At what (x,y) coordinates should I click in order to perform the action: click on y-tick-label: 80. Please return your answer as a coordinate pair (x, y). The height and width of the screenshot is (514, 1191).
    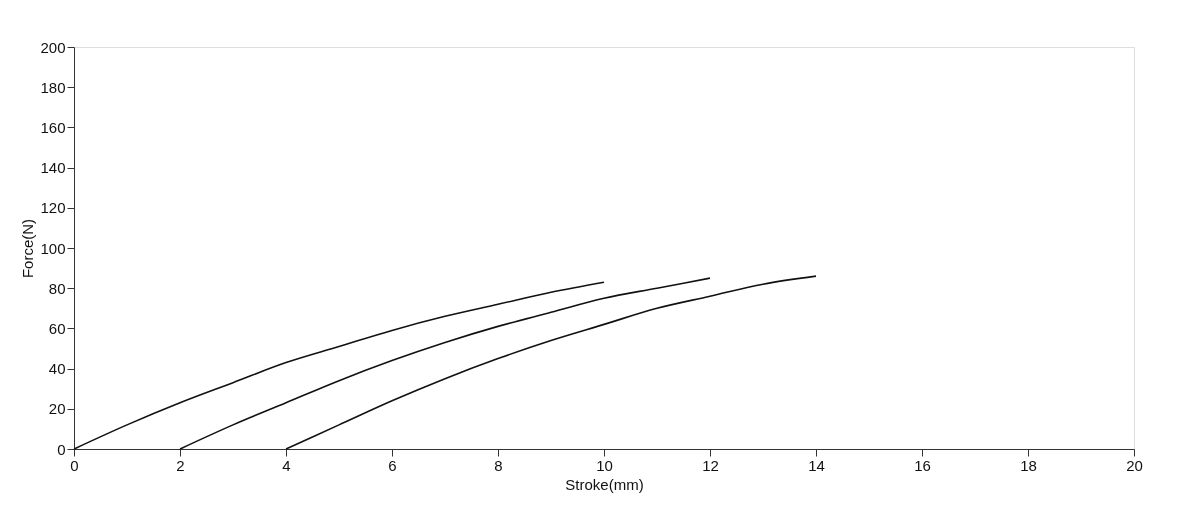
    Looking at the image, I should click on (57, 288).